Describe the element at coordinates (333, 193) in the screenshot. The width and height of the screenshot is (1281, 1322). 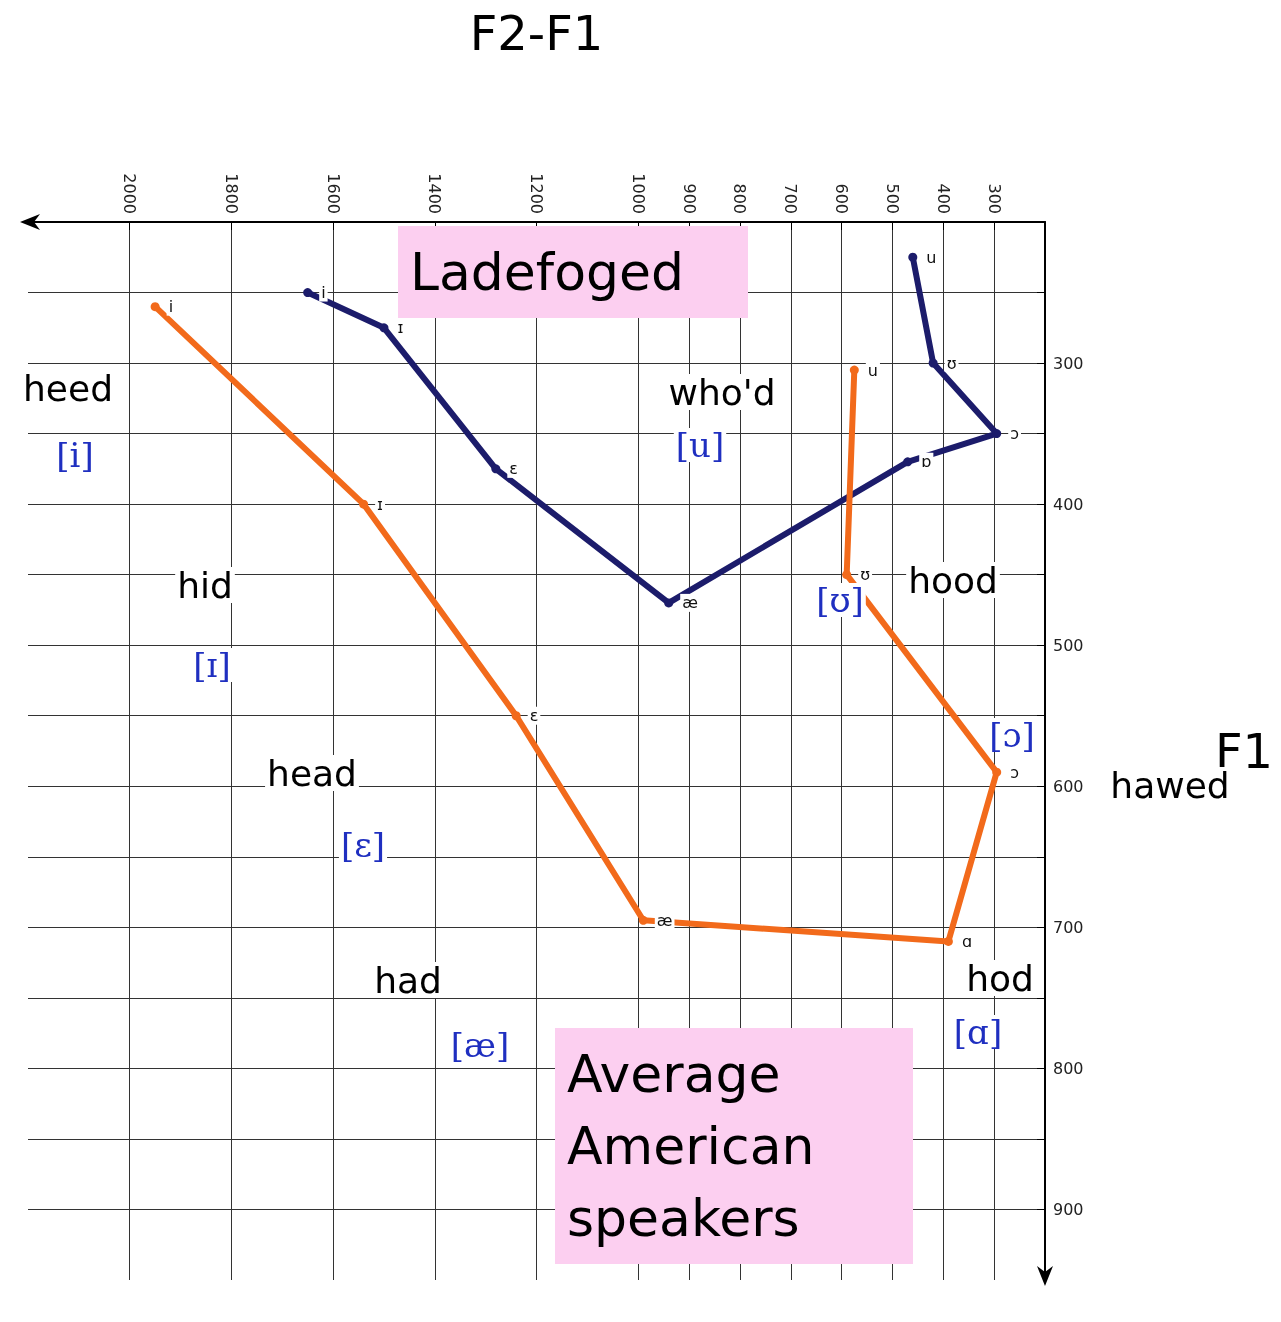
I see `x-tick-label: 1600` at that location.